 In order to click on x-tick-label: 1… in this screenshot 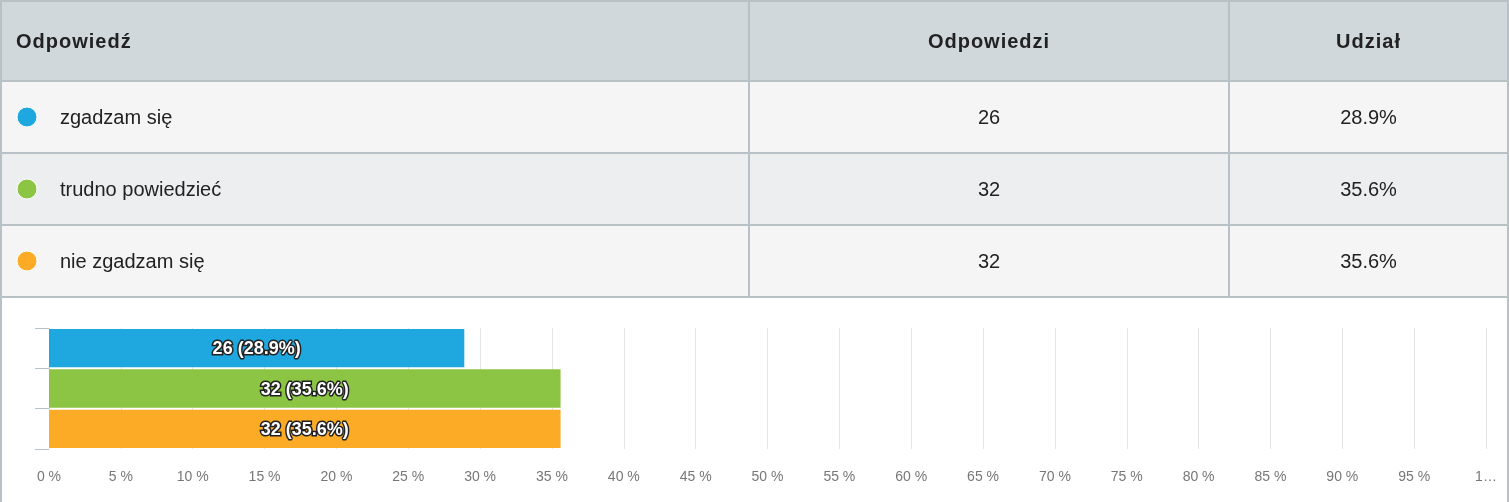, I will do `click(1486, 476)`.